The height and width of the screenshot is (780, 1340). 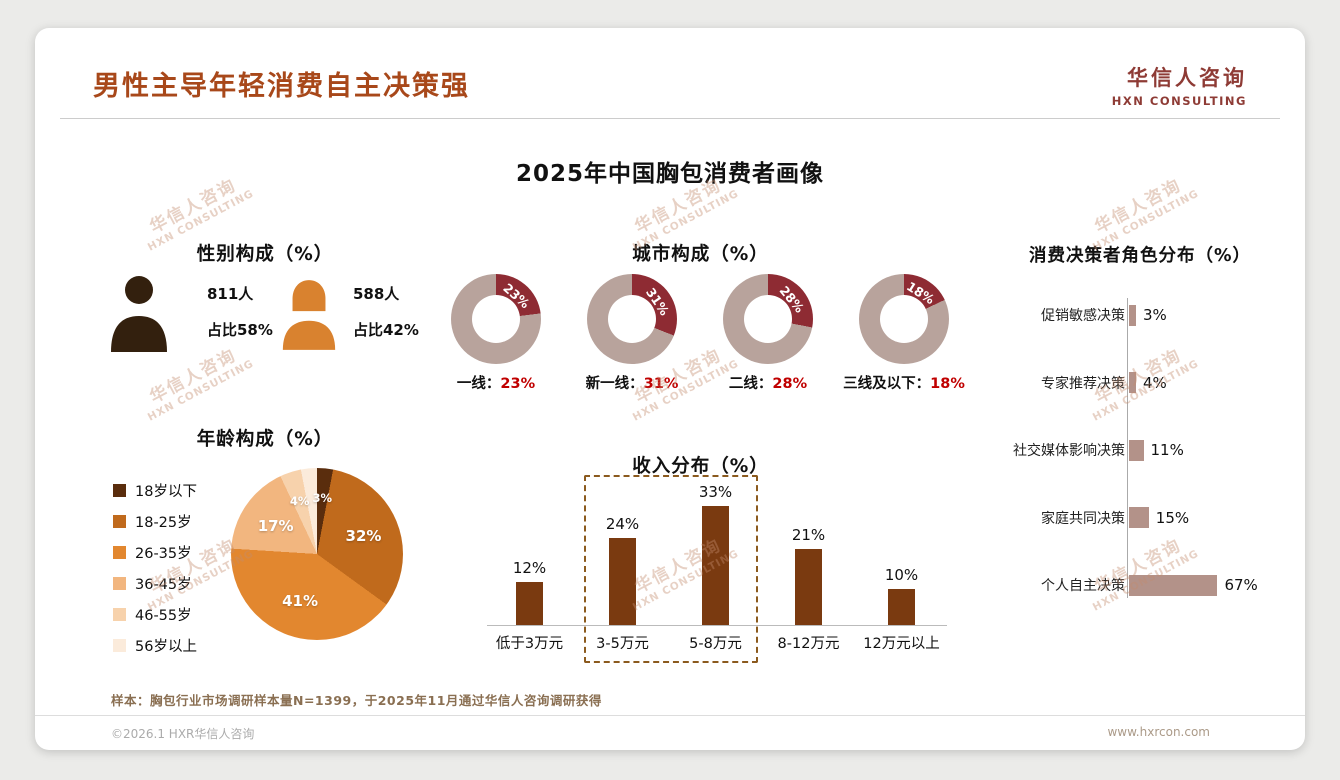 I want to click on bar-value-label: 21%, so click(x=808, y=534).